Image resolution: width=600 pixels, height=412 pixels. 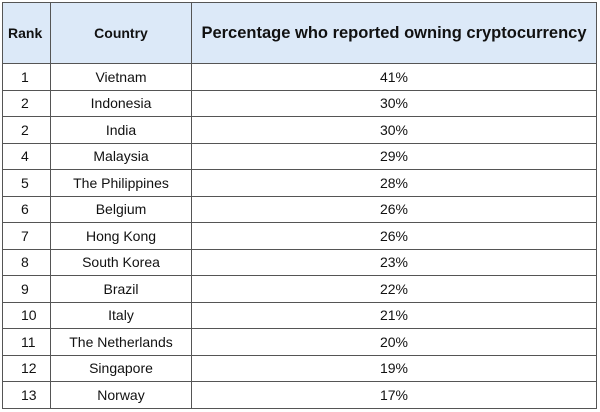 What do you see at coordinates (26, 156) in the screenshot?
I see `rank-cell: 4` at bounding box center [26, 156].